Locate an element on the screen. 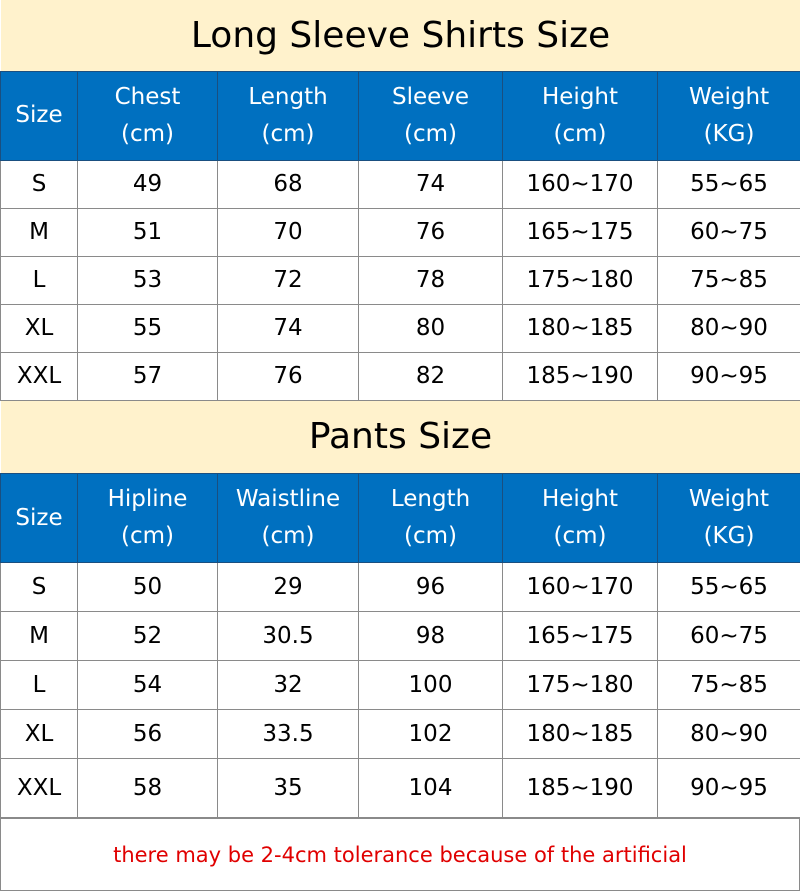  table-cell: 58 is located at coordinates (148, 788).